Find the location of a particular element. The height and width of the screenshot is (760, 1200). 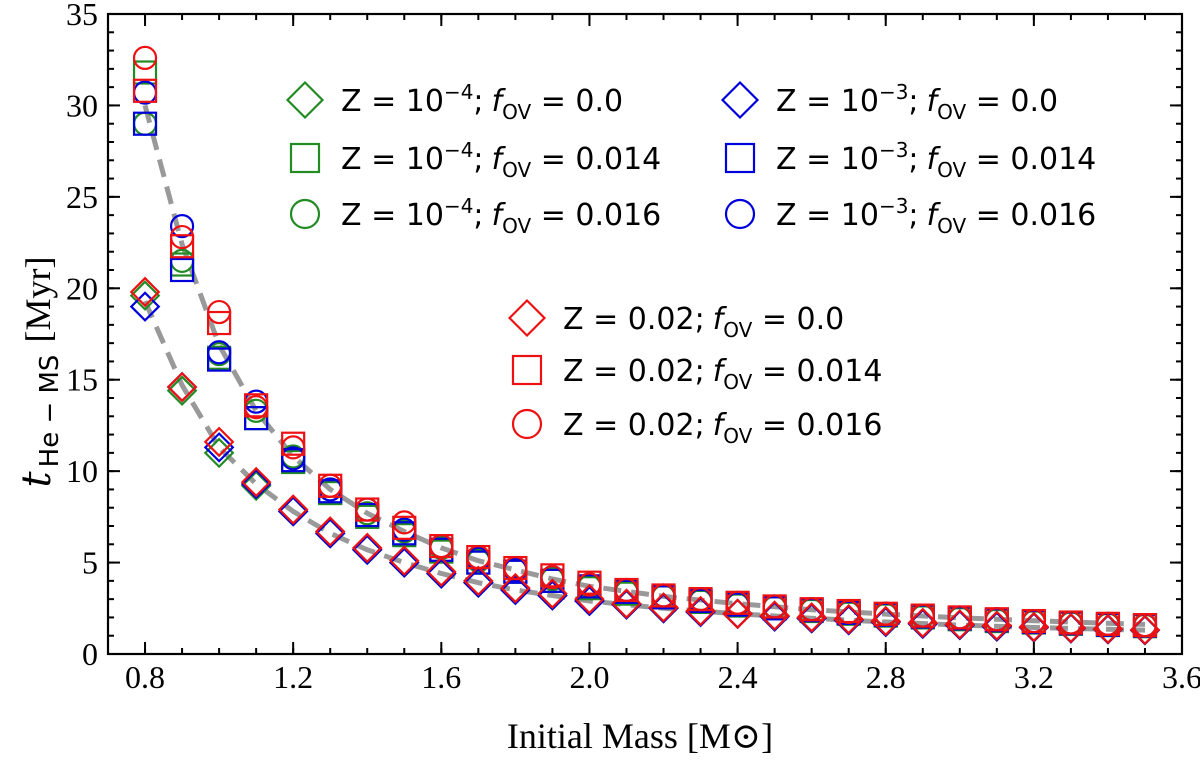

legend-label: Z = 0.02; fOV = 0.016 is located at coordinates (722, 428).